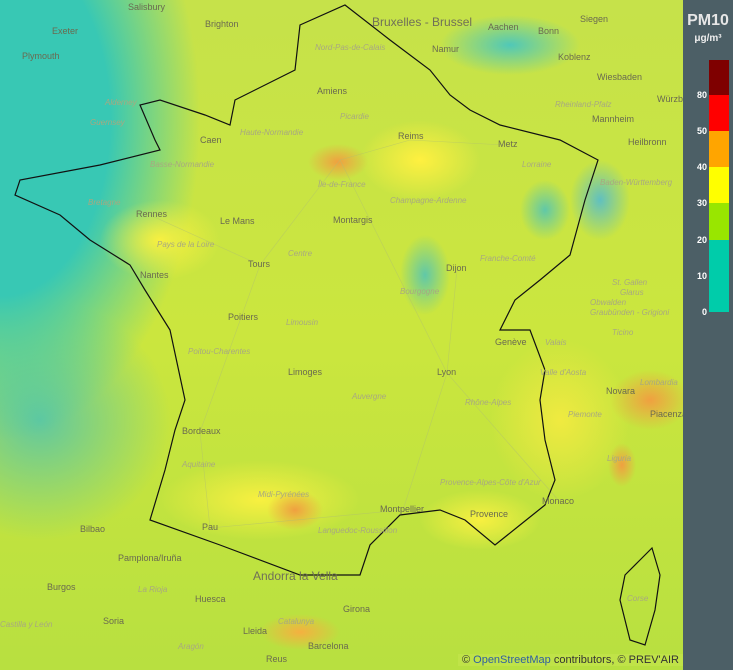  What do you see at coordinates (272, 132) in the screenshot?
I see `region-label: Haute-Normandie` at bounding box center [272, 132].